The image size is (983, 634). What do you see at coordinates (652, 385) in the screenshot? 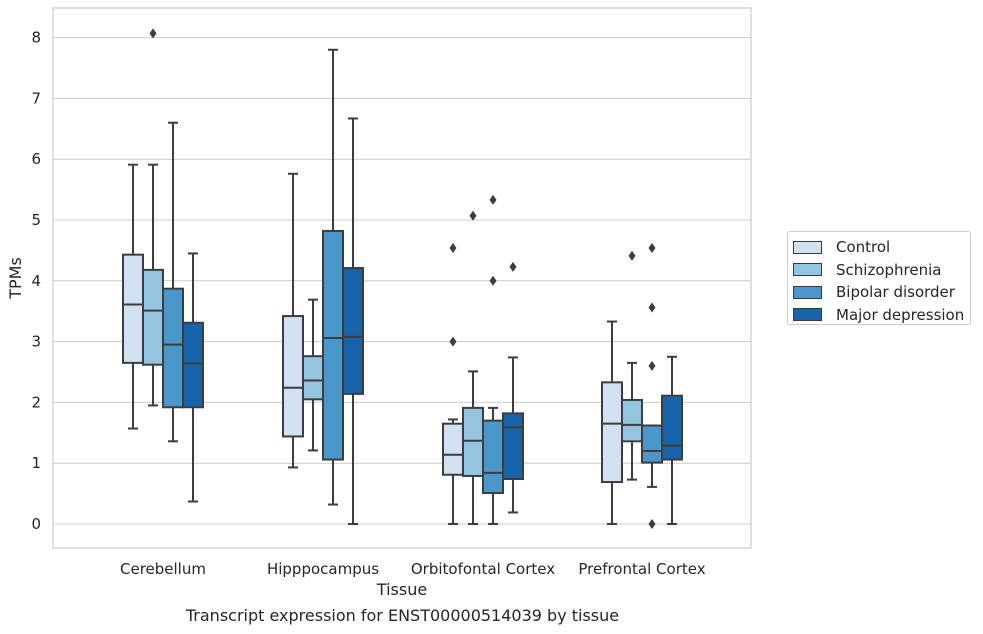
I see `box-prefrontal-cortex-bipolar-disorder` at bounding box center [652, 385].